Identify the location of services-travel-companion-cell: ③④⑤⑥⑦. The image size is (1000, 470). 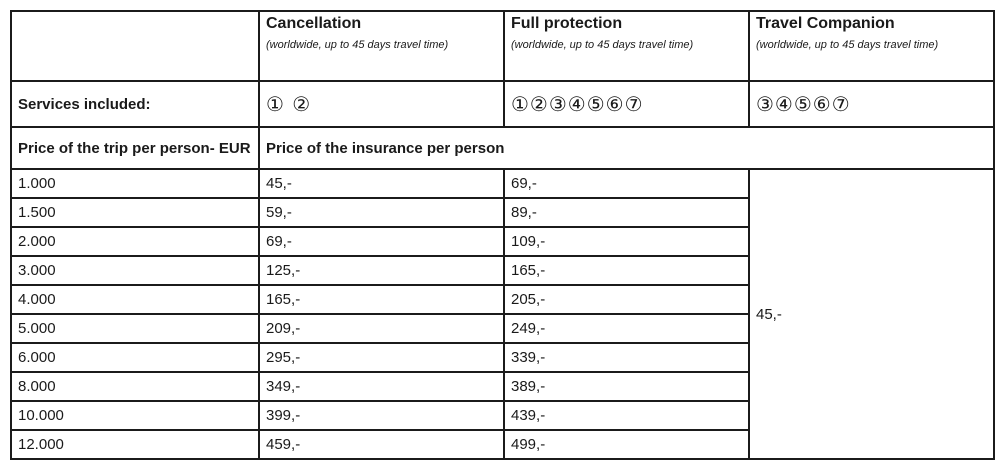
(871, 104).